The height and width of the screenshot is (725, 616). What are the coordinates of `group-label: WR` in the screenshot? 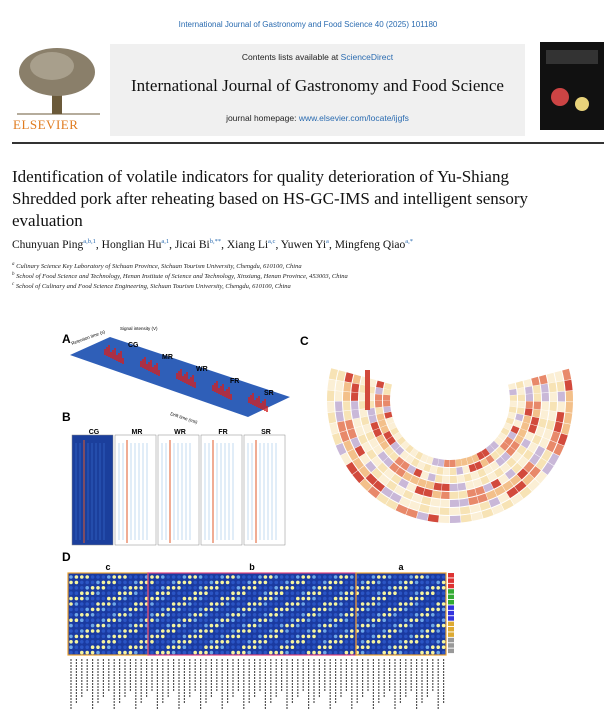 It's located at (180, 432).